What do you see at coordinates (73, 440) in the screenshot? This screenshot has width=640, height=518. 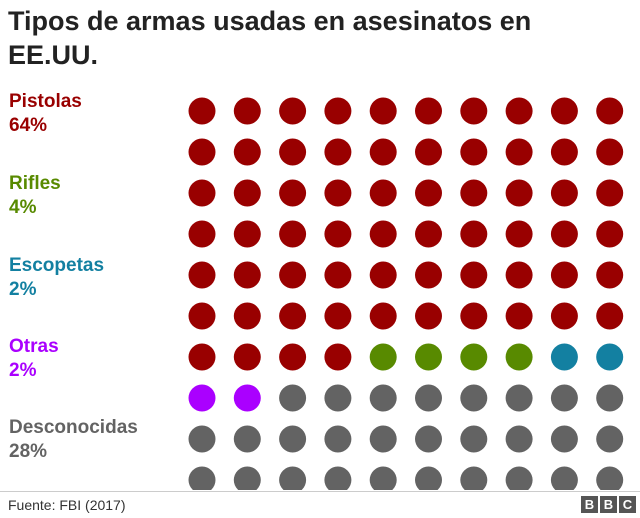 I see `legend-item-desconocidas: Desconocidas 28%` at bounding box center [73, 440].